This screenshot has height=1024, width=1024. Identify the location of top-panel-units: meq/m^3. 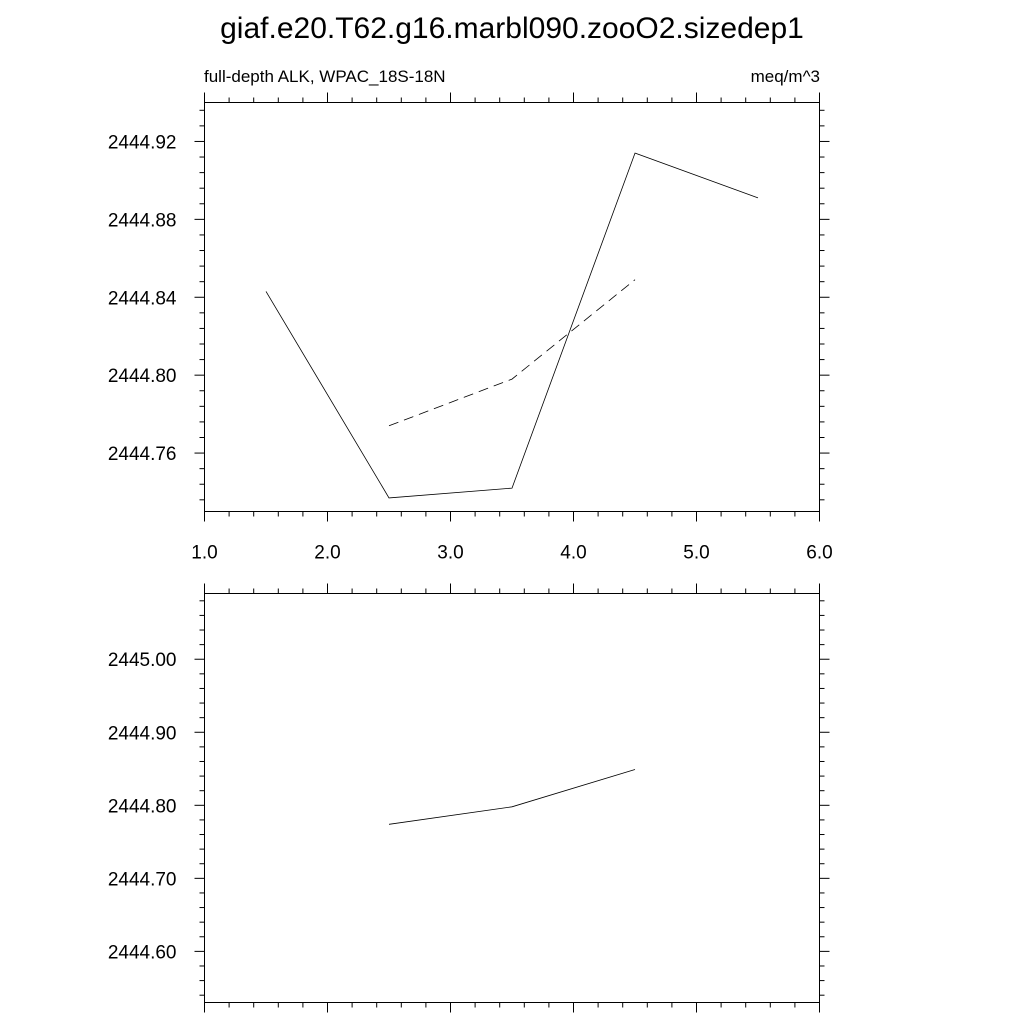
(785, 76).